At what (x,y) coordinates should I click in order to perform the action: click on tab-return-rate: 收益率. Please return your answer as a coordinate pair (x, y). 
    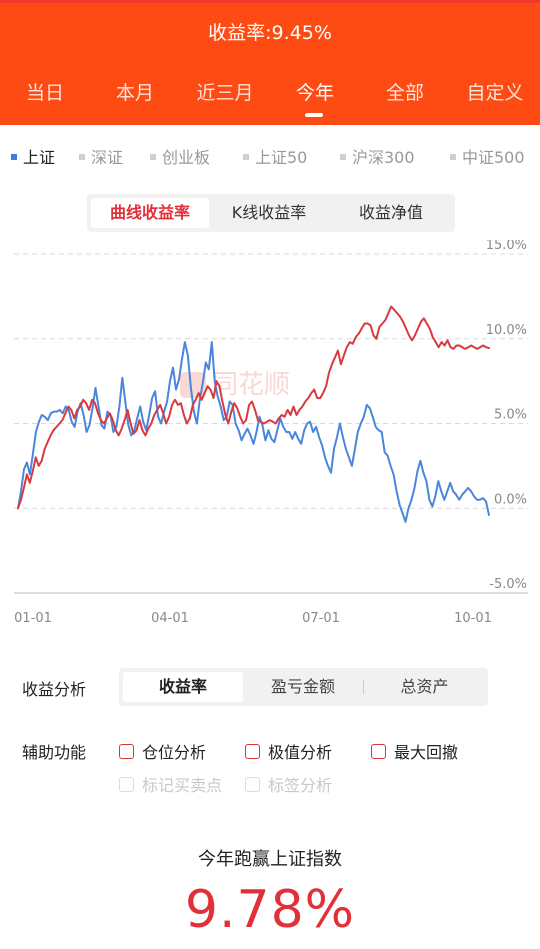
    Looking at the image, I should click on (183, 687).